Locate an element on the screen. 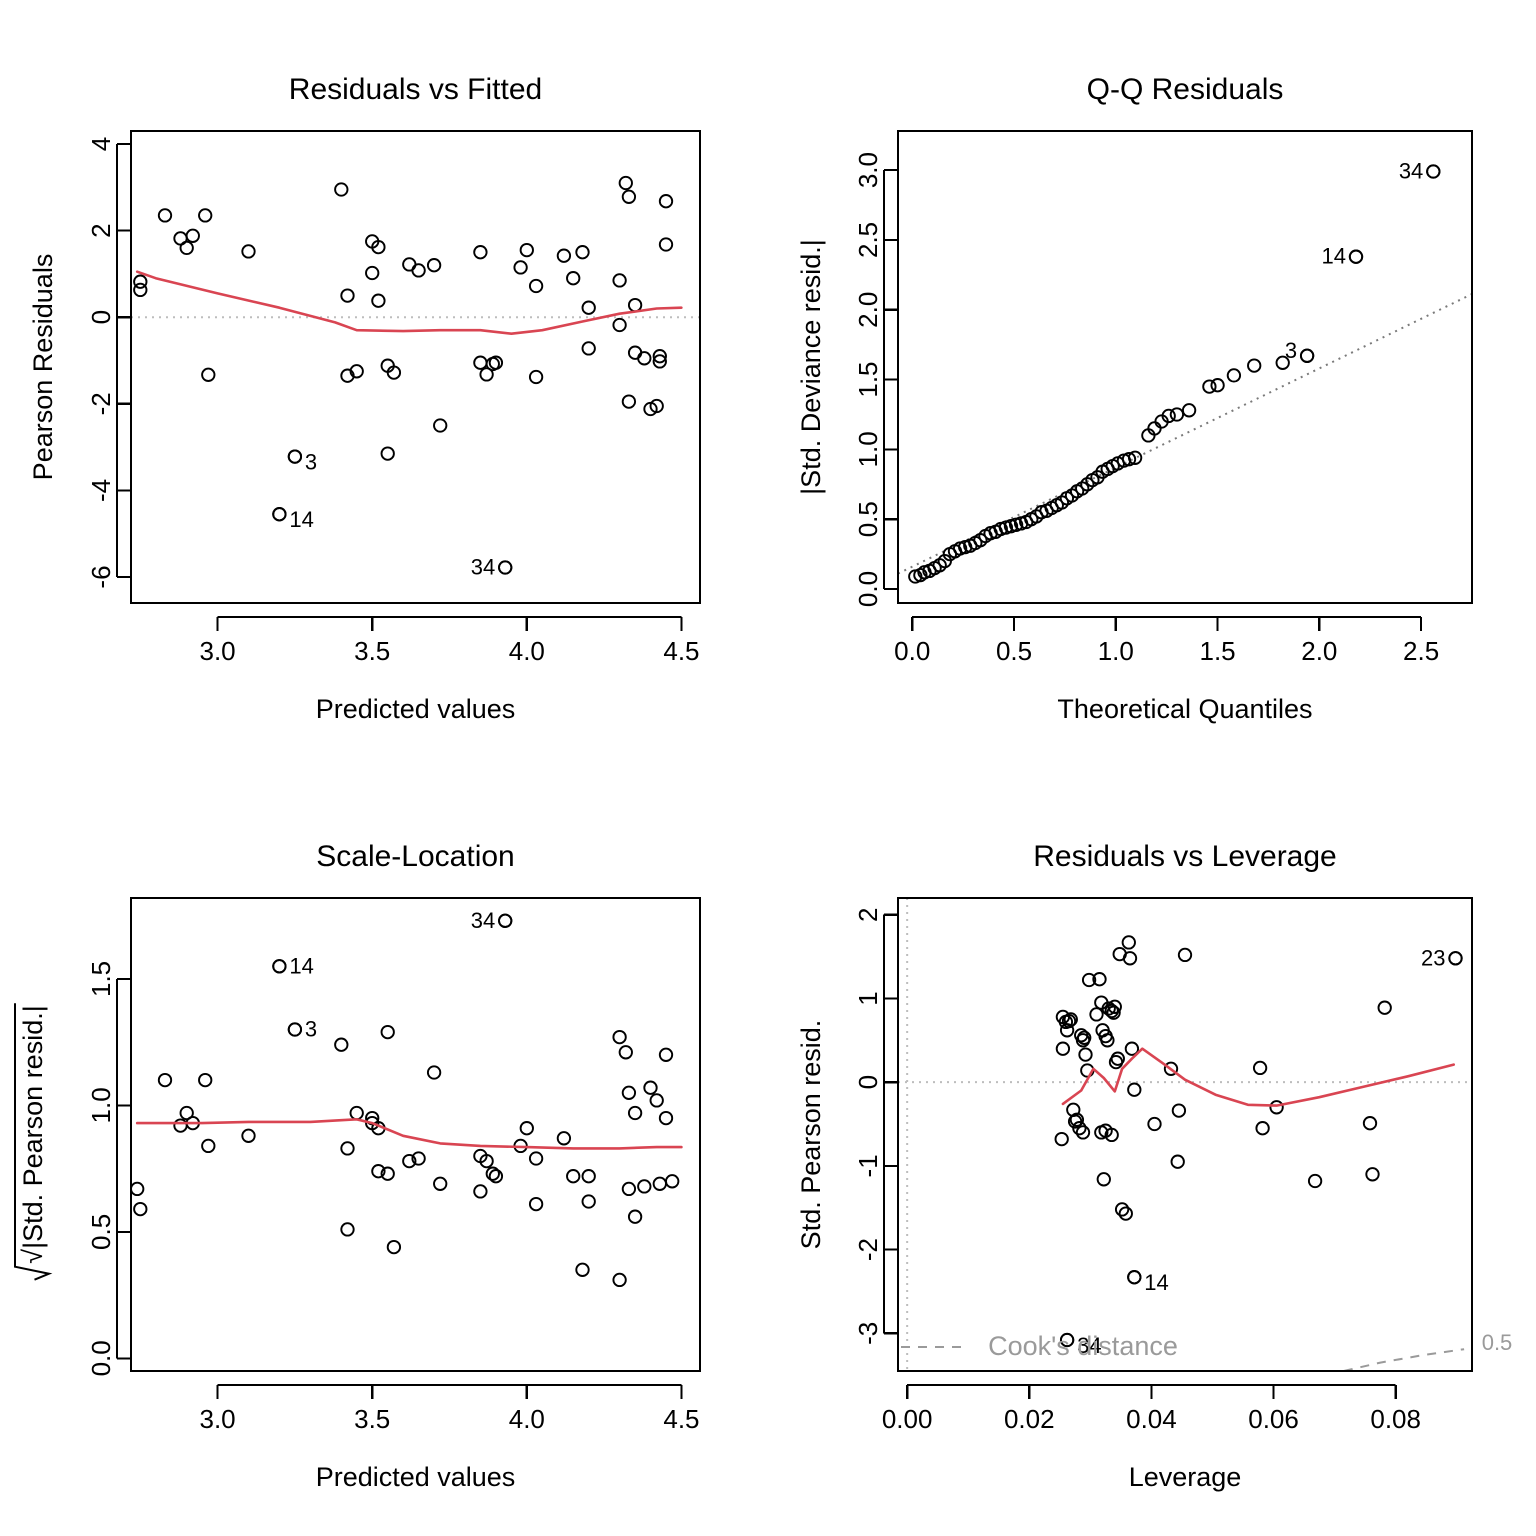  x-axis-tick-label: 0.06 is located at coordinates (1273, 1419).